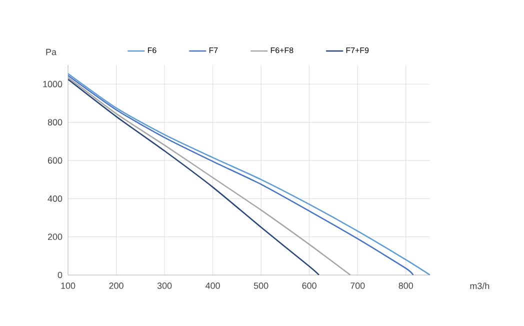 The height and width of the screenshot is (326, 524). Describe the element at coordinates (309, 285) in the screenshot. I see `x-tick-label: 600` at that location.